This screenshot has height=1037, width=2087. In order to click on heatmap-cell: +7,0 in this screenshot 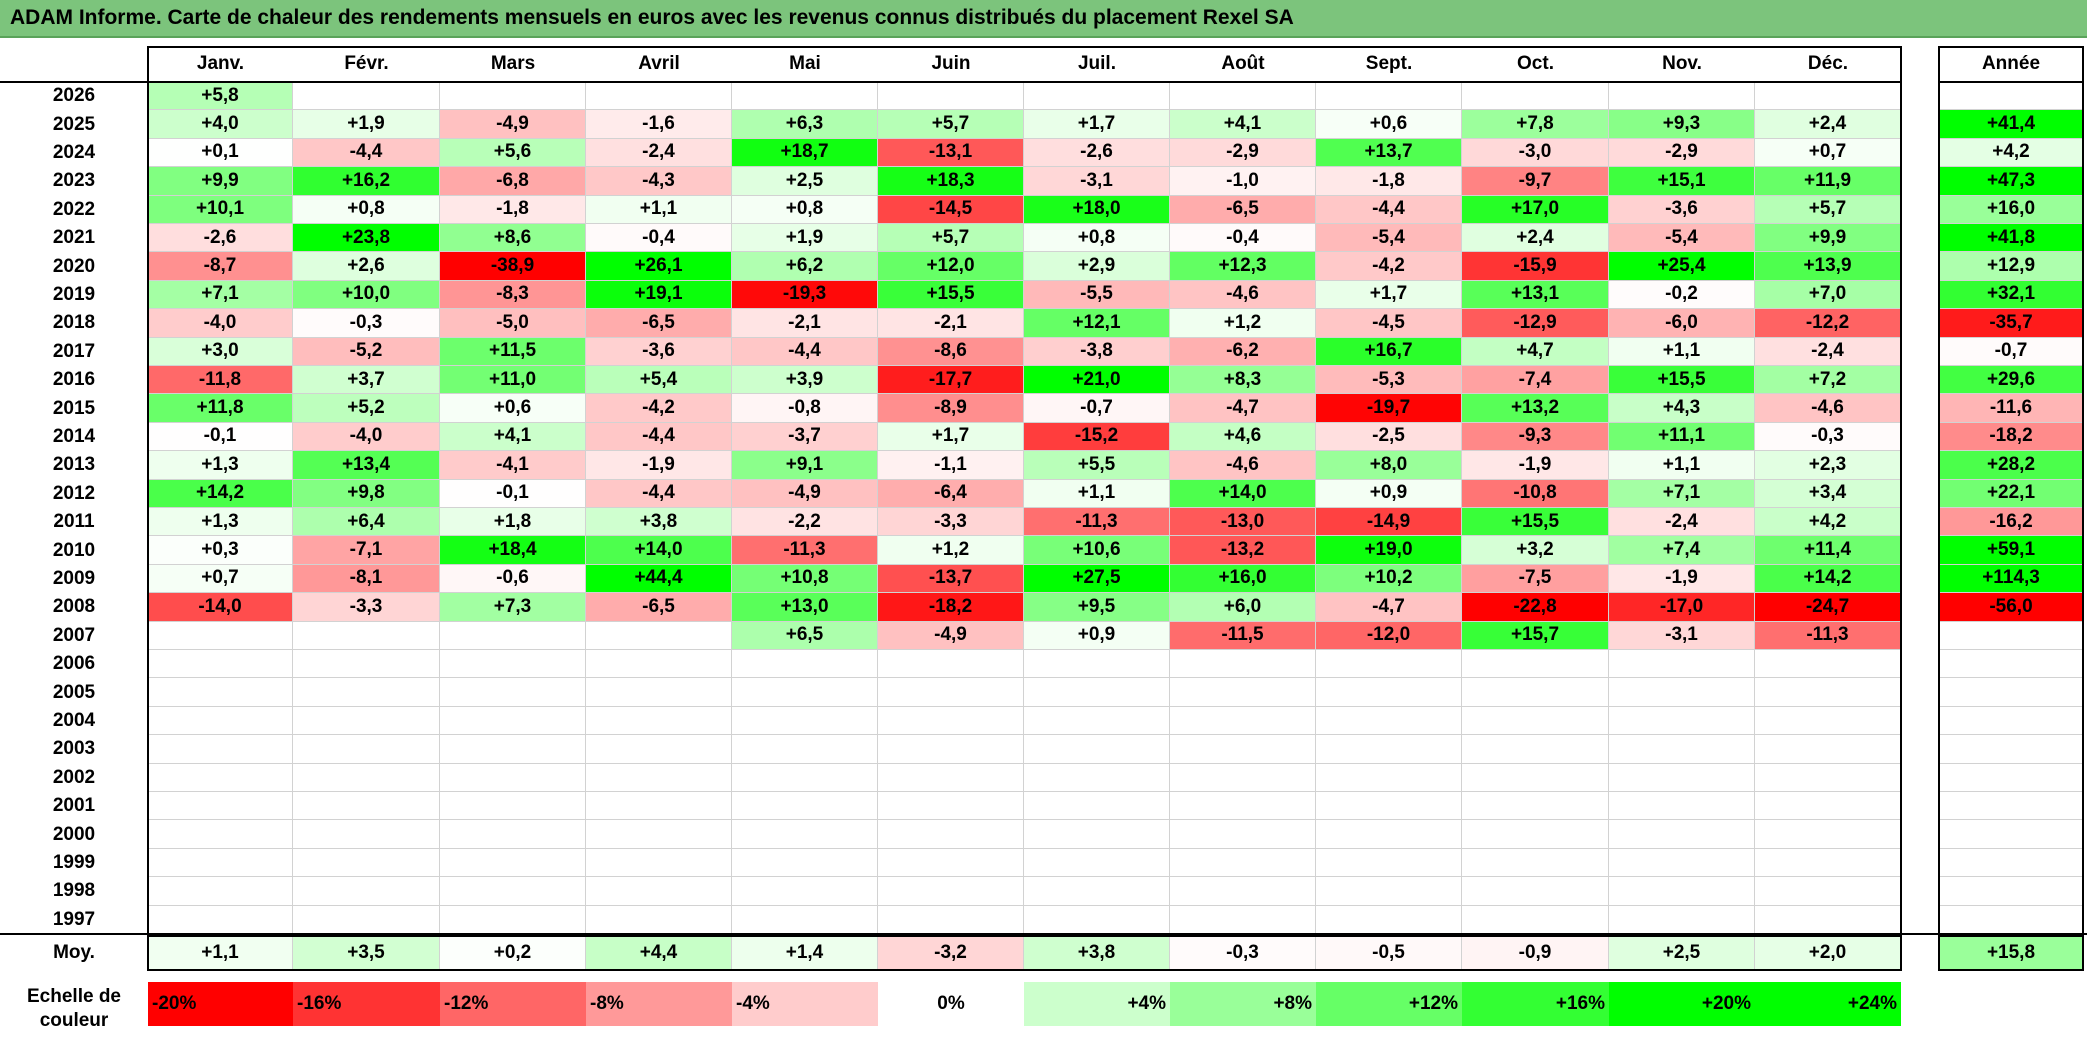, I will do `click(1828, 295)`.